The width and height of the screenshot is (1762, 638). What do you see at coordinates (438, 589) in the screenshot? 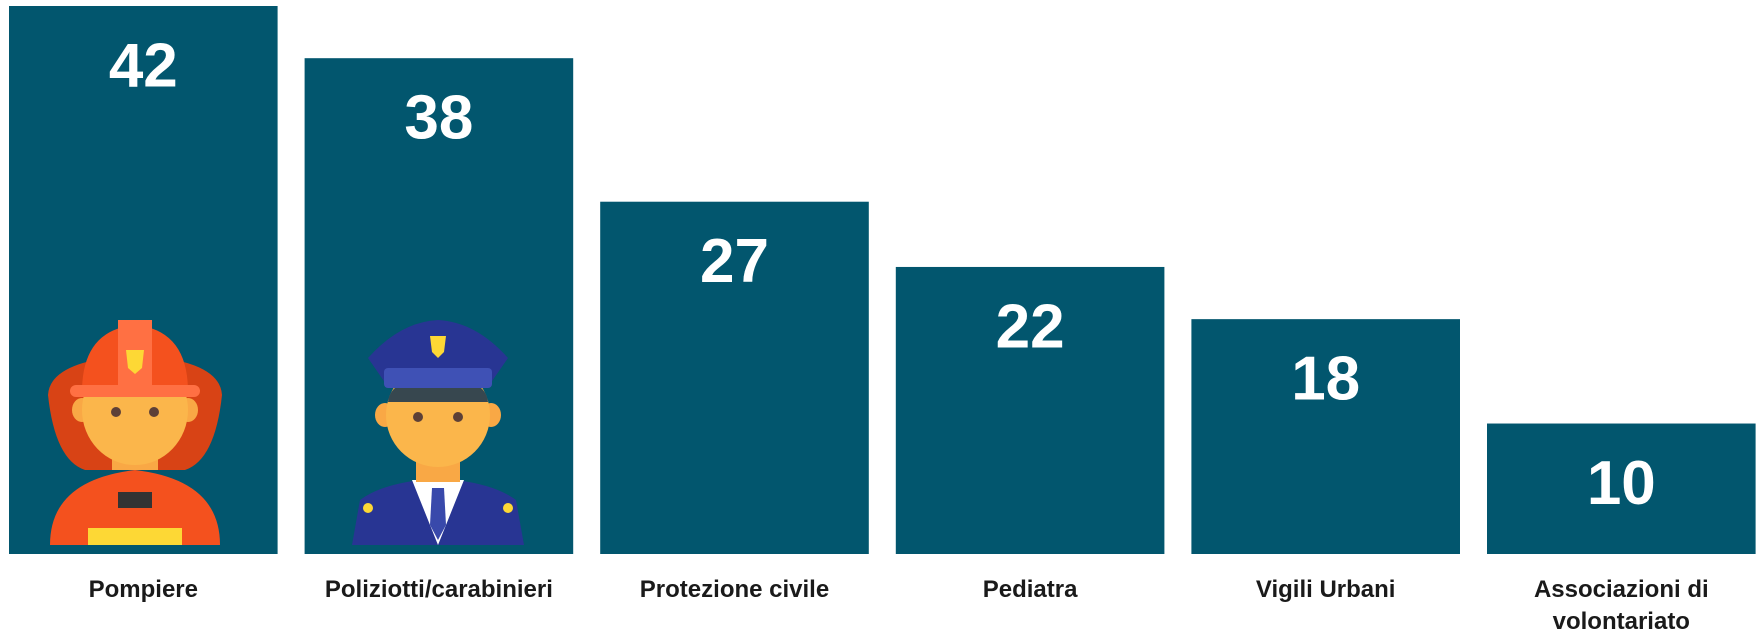
I see `category-label: Poliziotti/carabinieri` at bounding box center [438, 589].